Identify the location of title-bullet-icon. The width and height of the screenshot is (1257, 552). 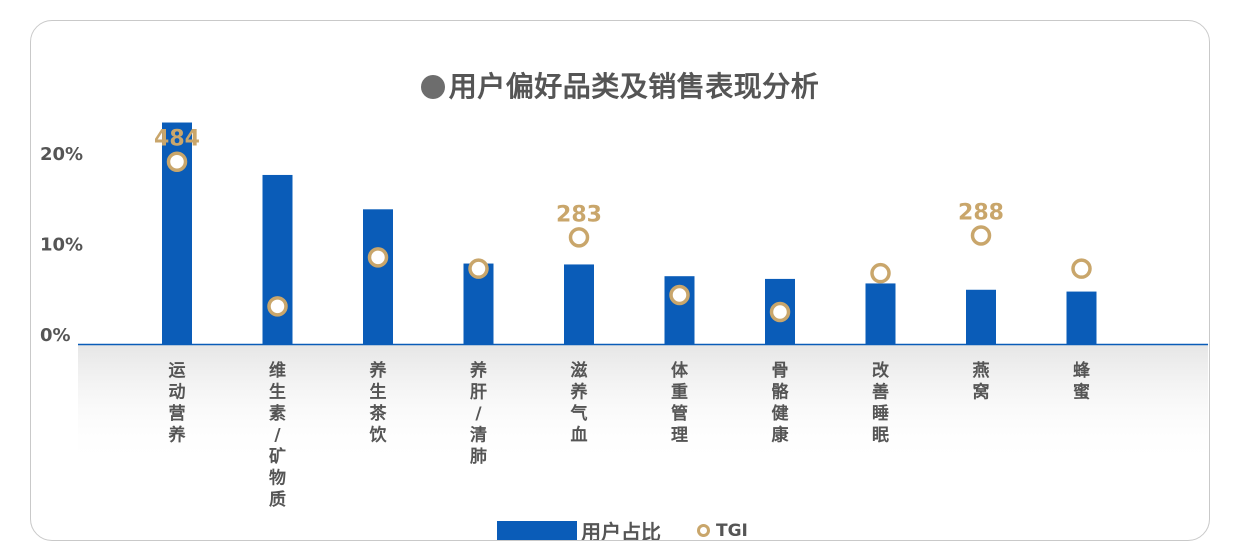
(432, 87).